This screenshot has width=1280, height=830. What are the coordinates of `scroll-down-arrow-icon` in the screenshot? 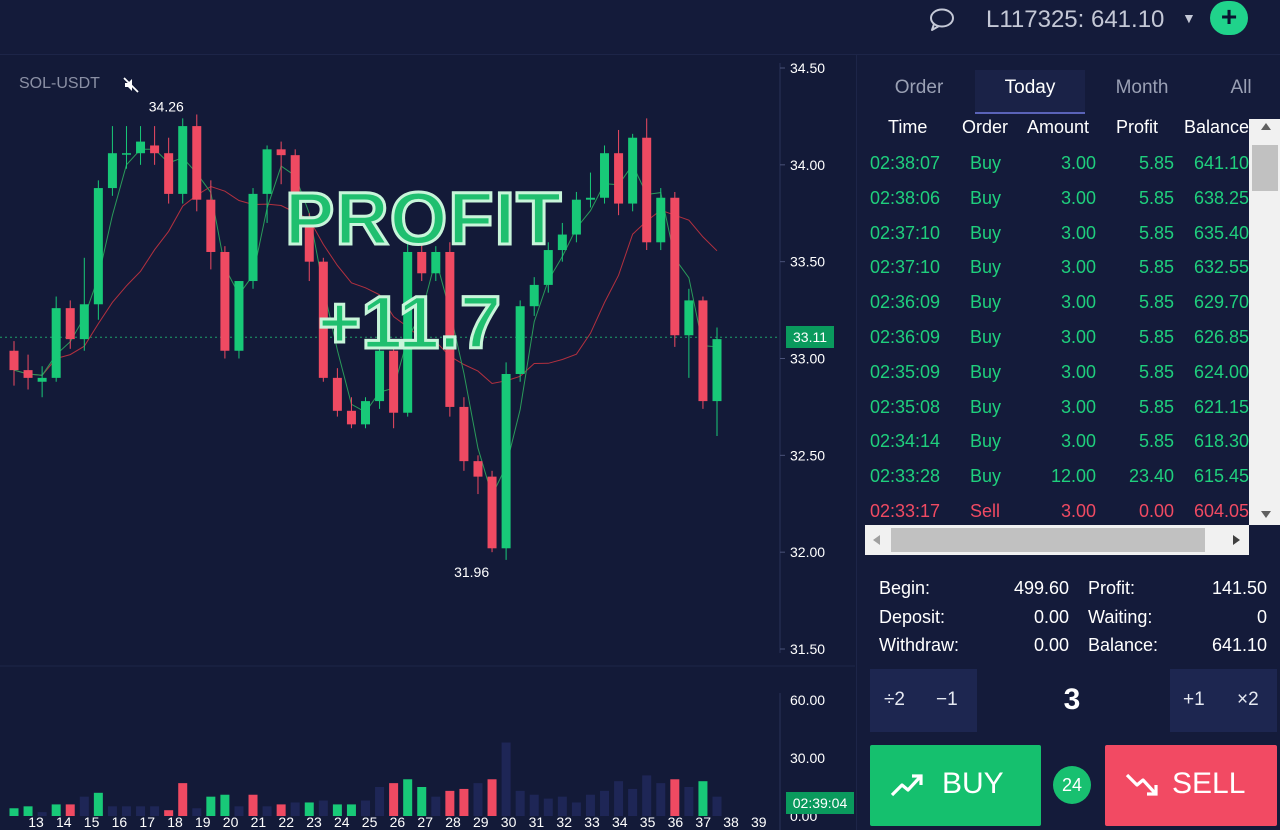 It's located at (1266, 514).